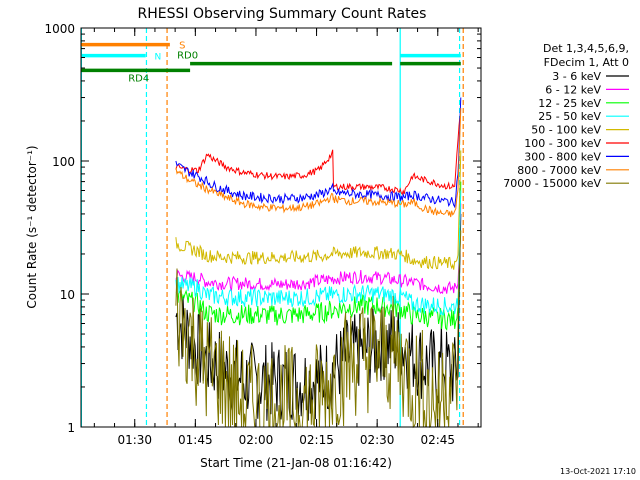  Describe the element at coordinates (195, 440) in the screenshot. I see `x-tick-label: 01:45` at that location.